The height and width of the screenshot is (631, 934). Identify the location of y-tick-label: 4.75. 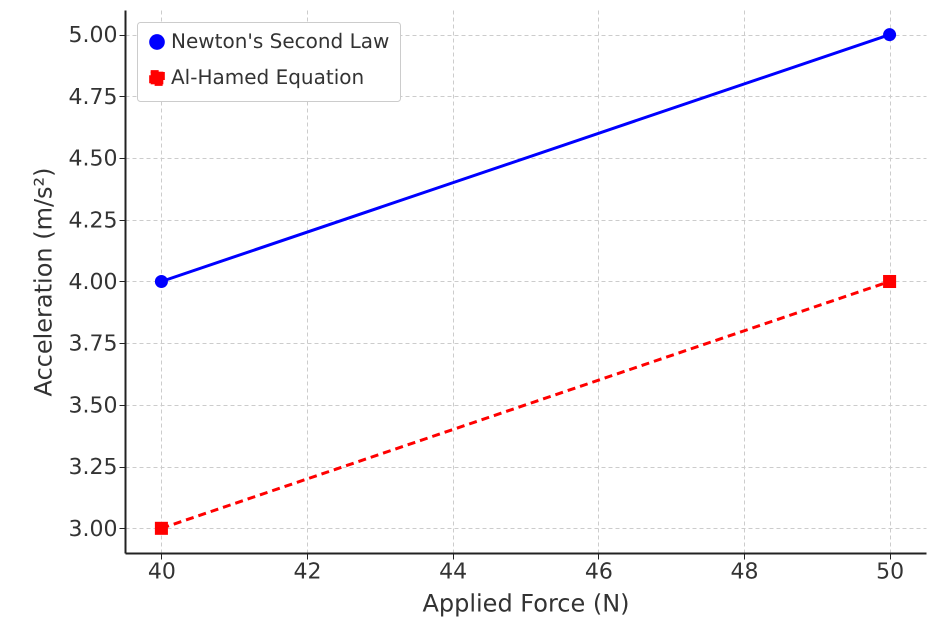
(93, 97).